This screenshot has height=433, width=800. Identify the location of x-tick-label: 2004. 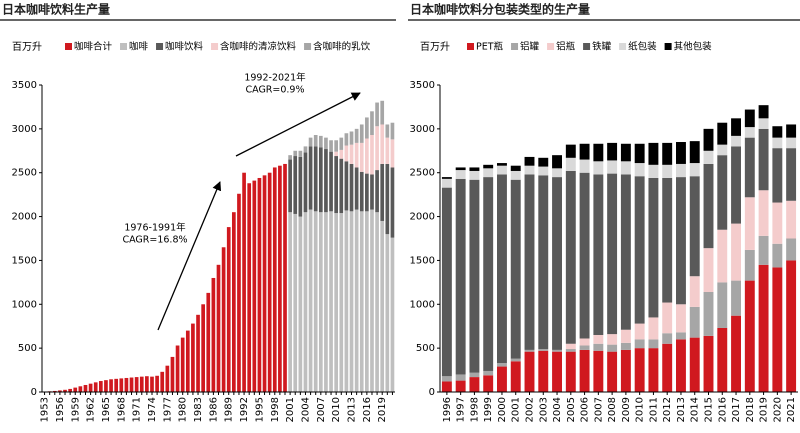
(557, 409).